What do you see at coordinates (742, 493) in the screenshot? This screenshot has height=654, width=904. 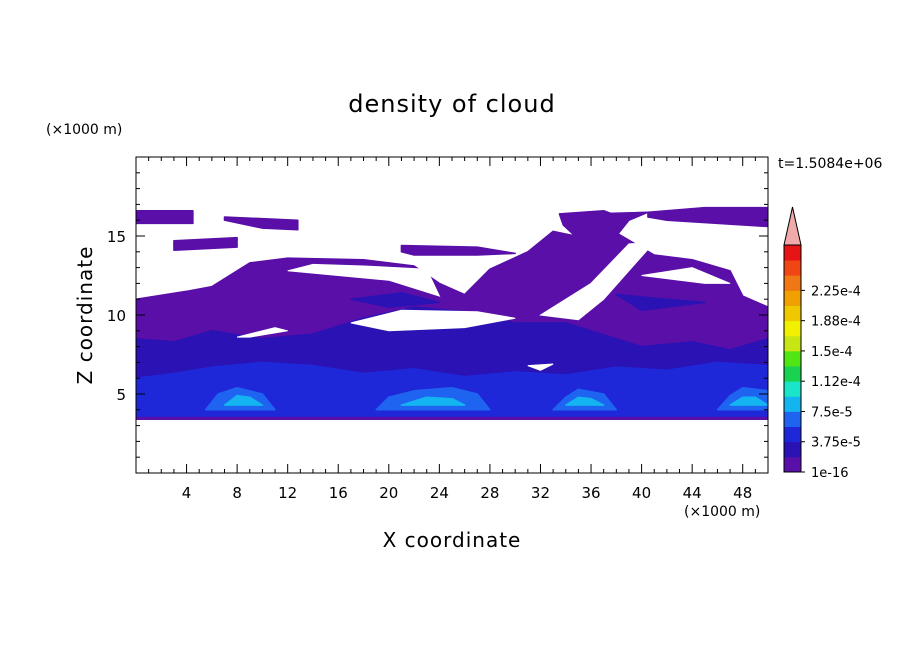 I see `x-tick-label: 48` at bounding box center [742, 493].